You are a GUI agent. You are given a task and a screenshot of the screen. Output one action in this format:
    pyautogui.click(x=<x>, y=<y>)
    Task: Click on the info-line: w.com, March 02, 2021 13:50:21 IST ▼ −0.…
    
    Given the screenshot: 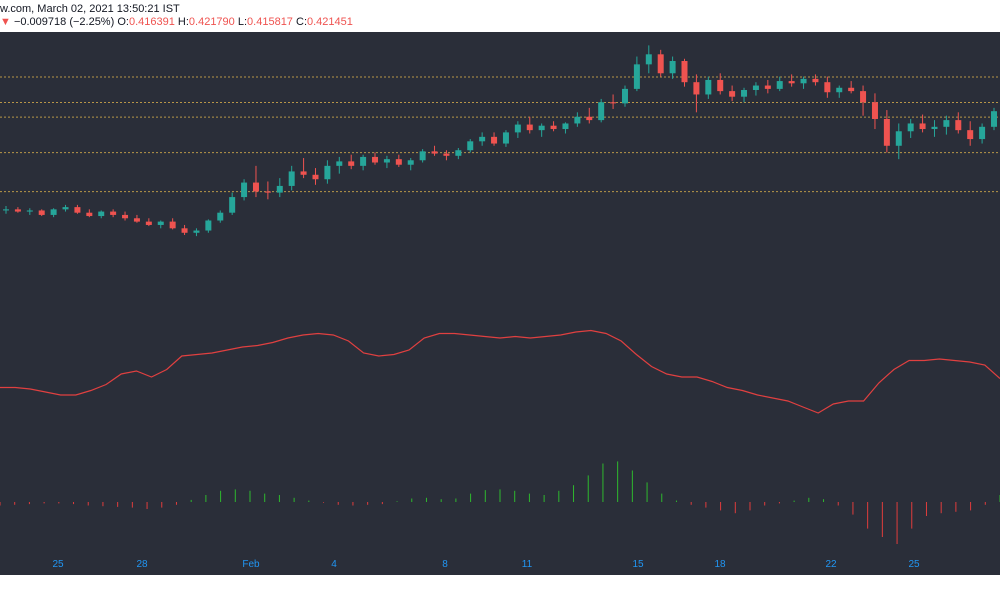 What is the action you would take?
    pyautogui.click(x=500, y=16)
    